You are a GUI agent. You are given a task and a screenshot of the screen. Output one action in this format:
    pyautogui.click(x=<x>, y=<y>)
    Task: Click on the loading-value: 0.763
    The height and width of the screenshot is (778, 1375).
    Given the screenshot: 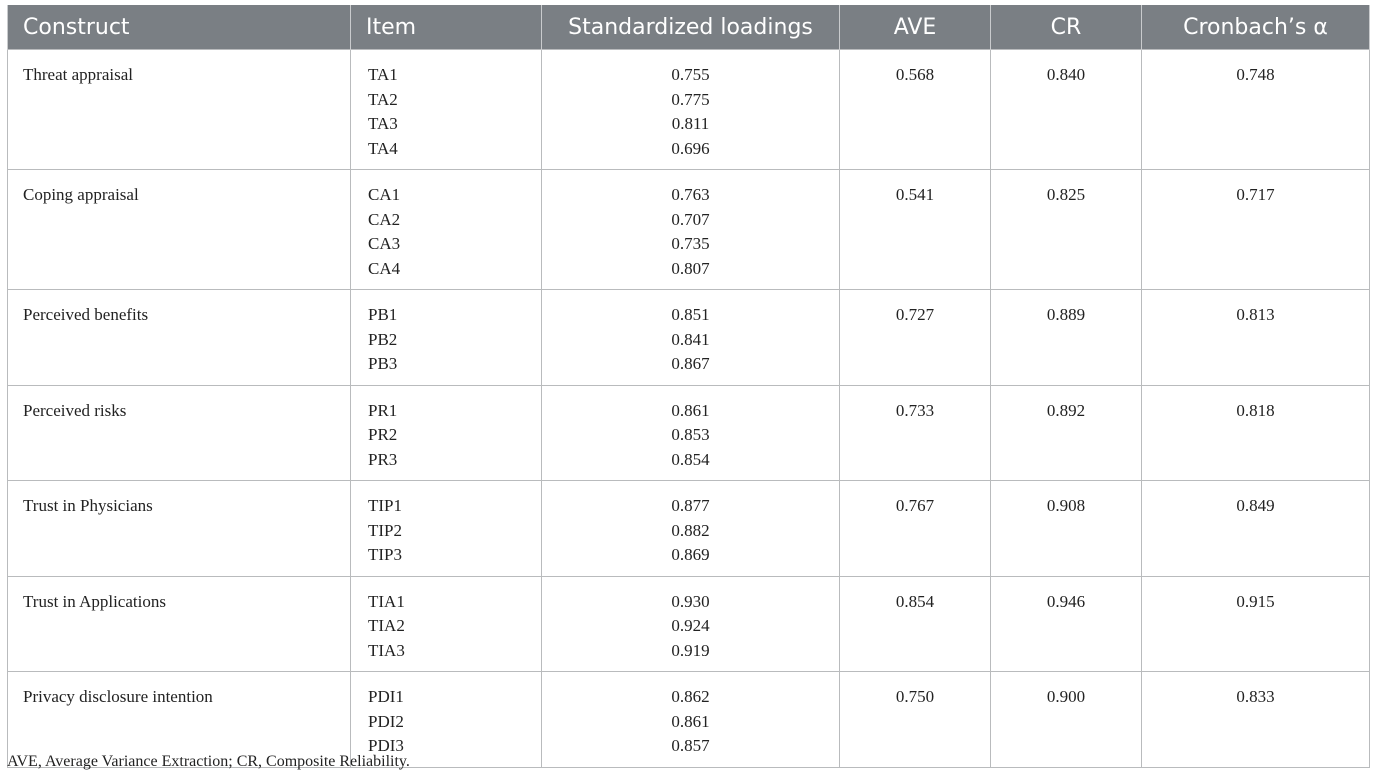 What is the action you would take?
    pyautogui.click(x=690, y=194)
    